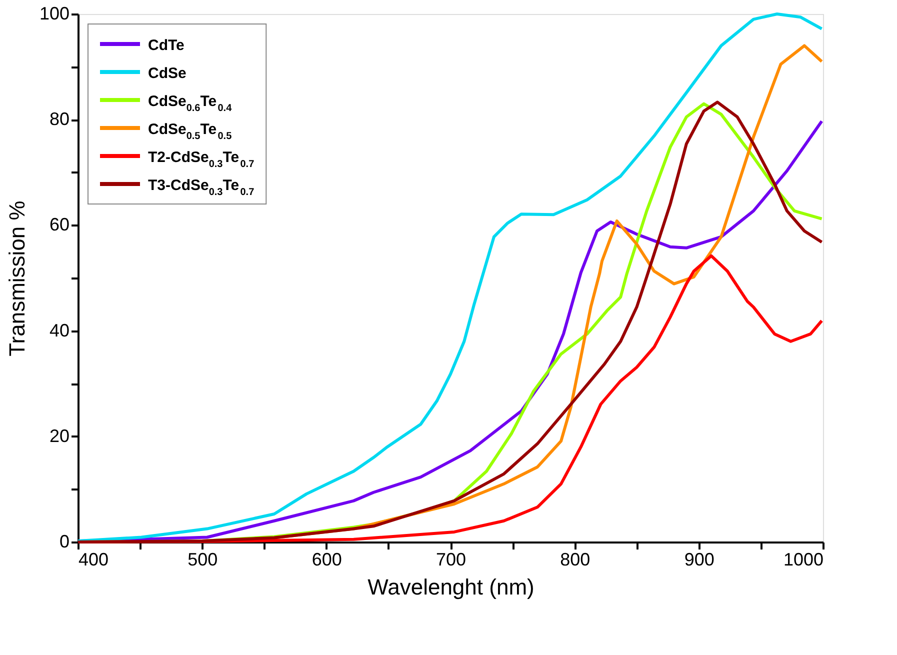 This screenshot has width=897, height=655. I want to click on y-tick-label: 0, so click(64, 542).